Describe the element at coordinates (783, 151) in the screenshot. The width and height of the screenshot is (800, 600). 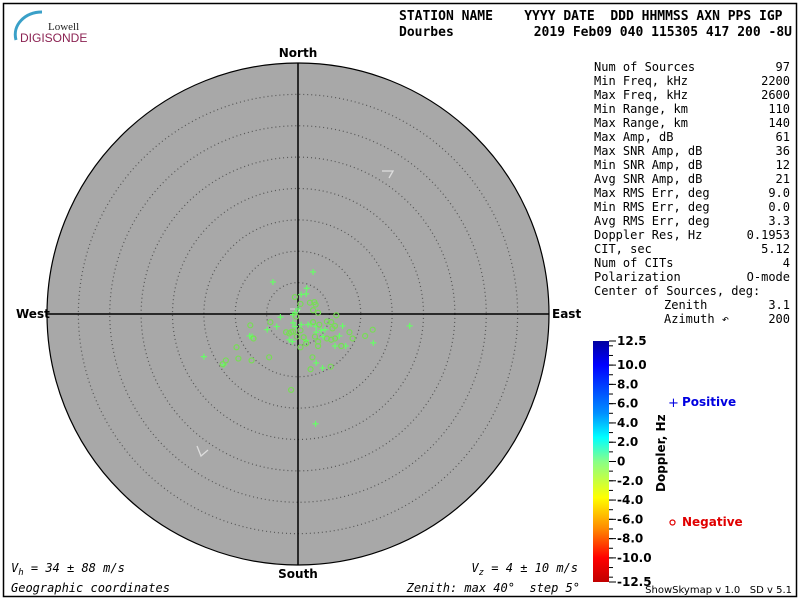
I see `stat-value: 36` at that location.